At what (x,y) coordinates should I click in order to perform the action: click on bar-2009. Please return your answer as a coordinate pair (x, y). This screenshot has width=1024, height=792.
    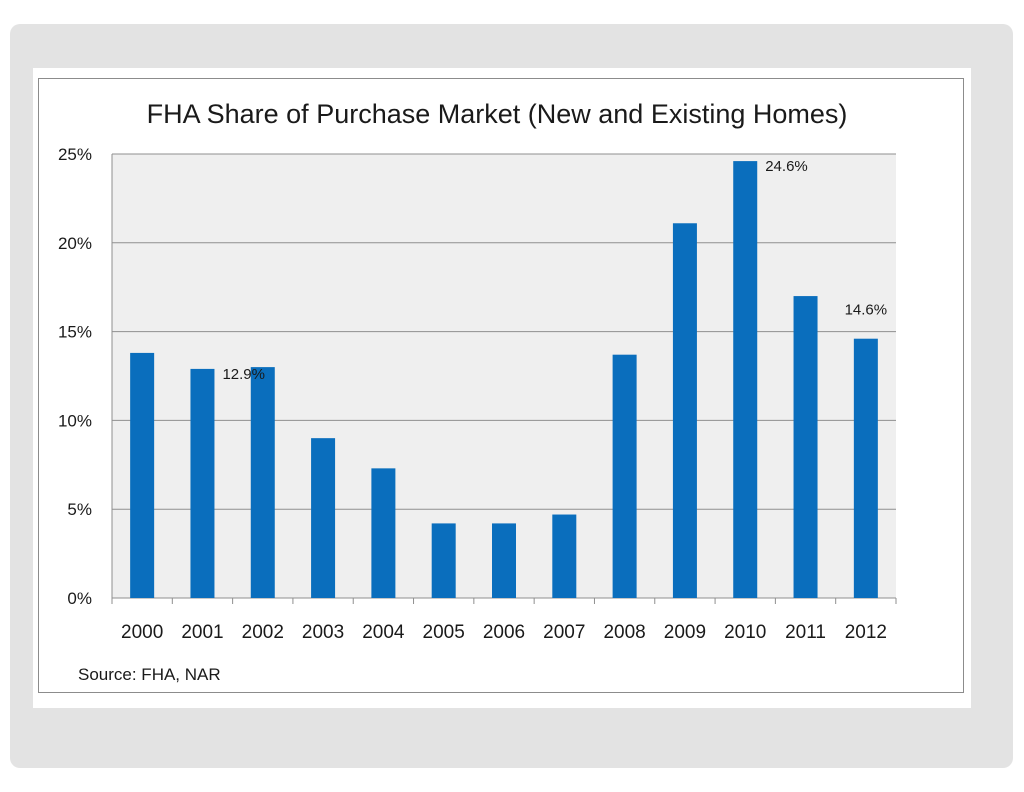
    Looking at the image, I should click on (684, 411).